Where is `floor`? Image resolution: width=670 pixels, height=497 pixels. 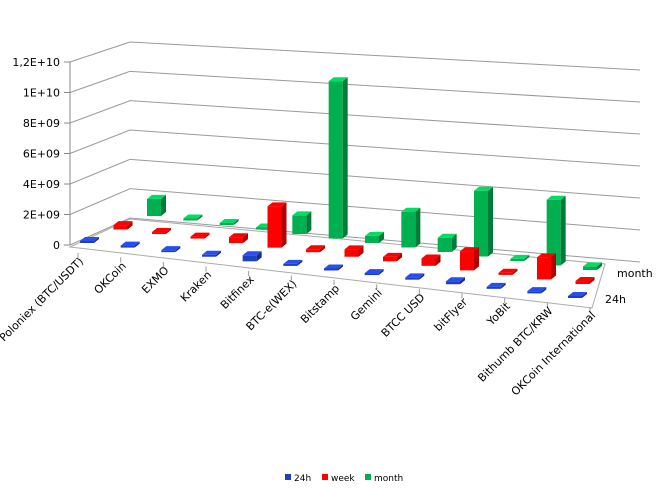 floor is located at coordinates (337, 263).